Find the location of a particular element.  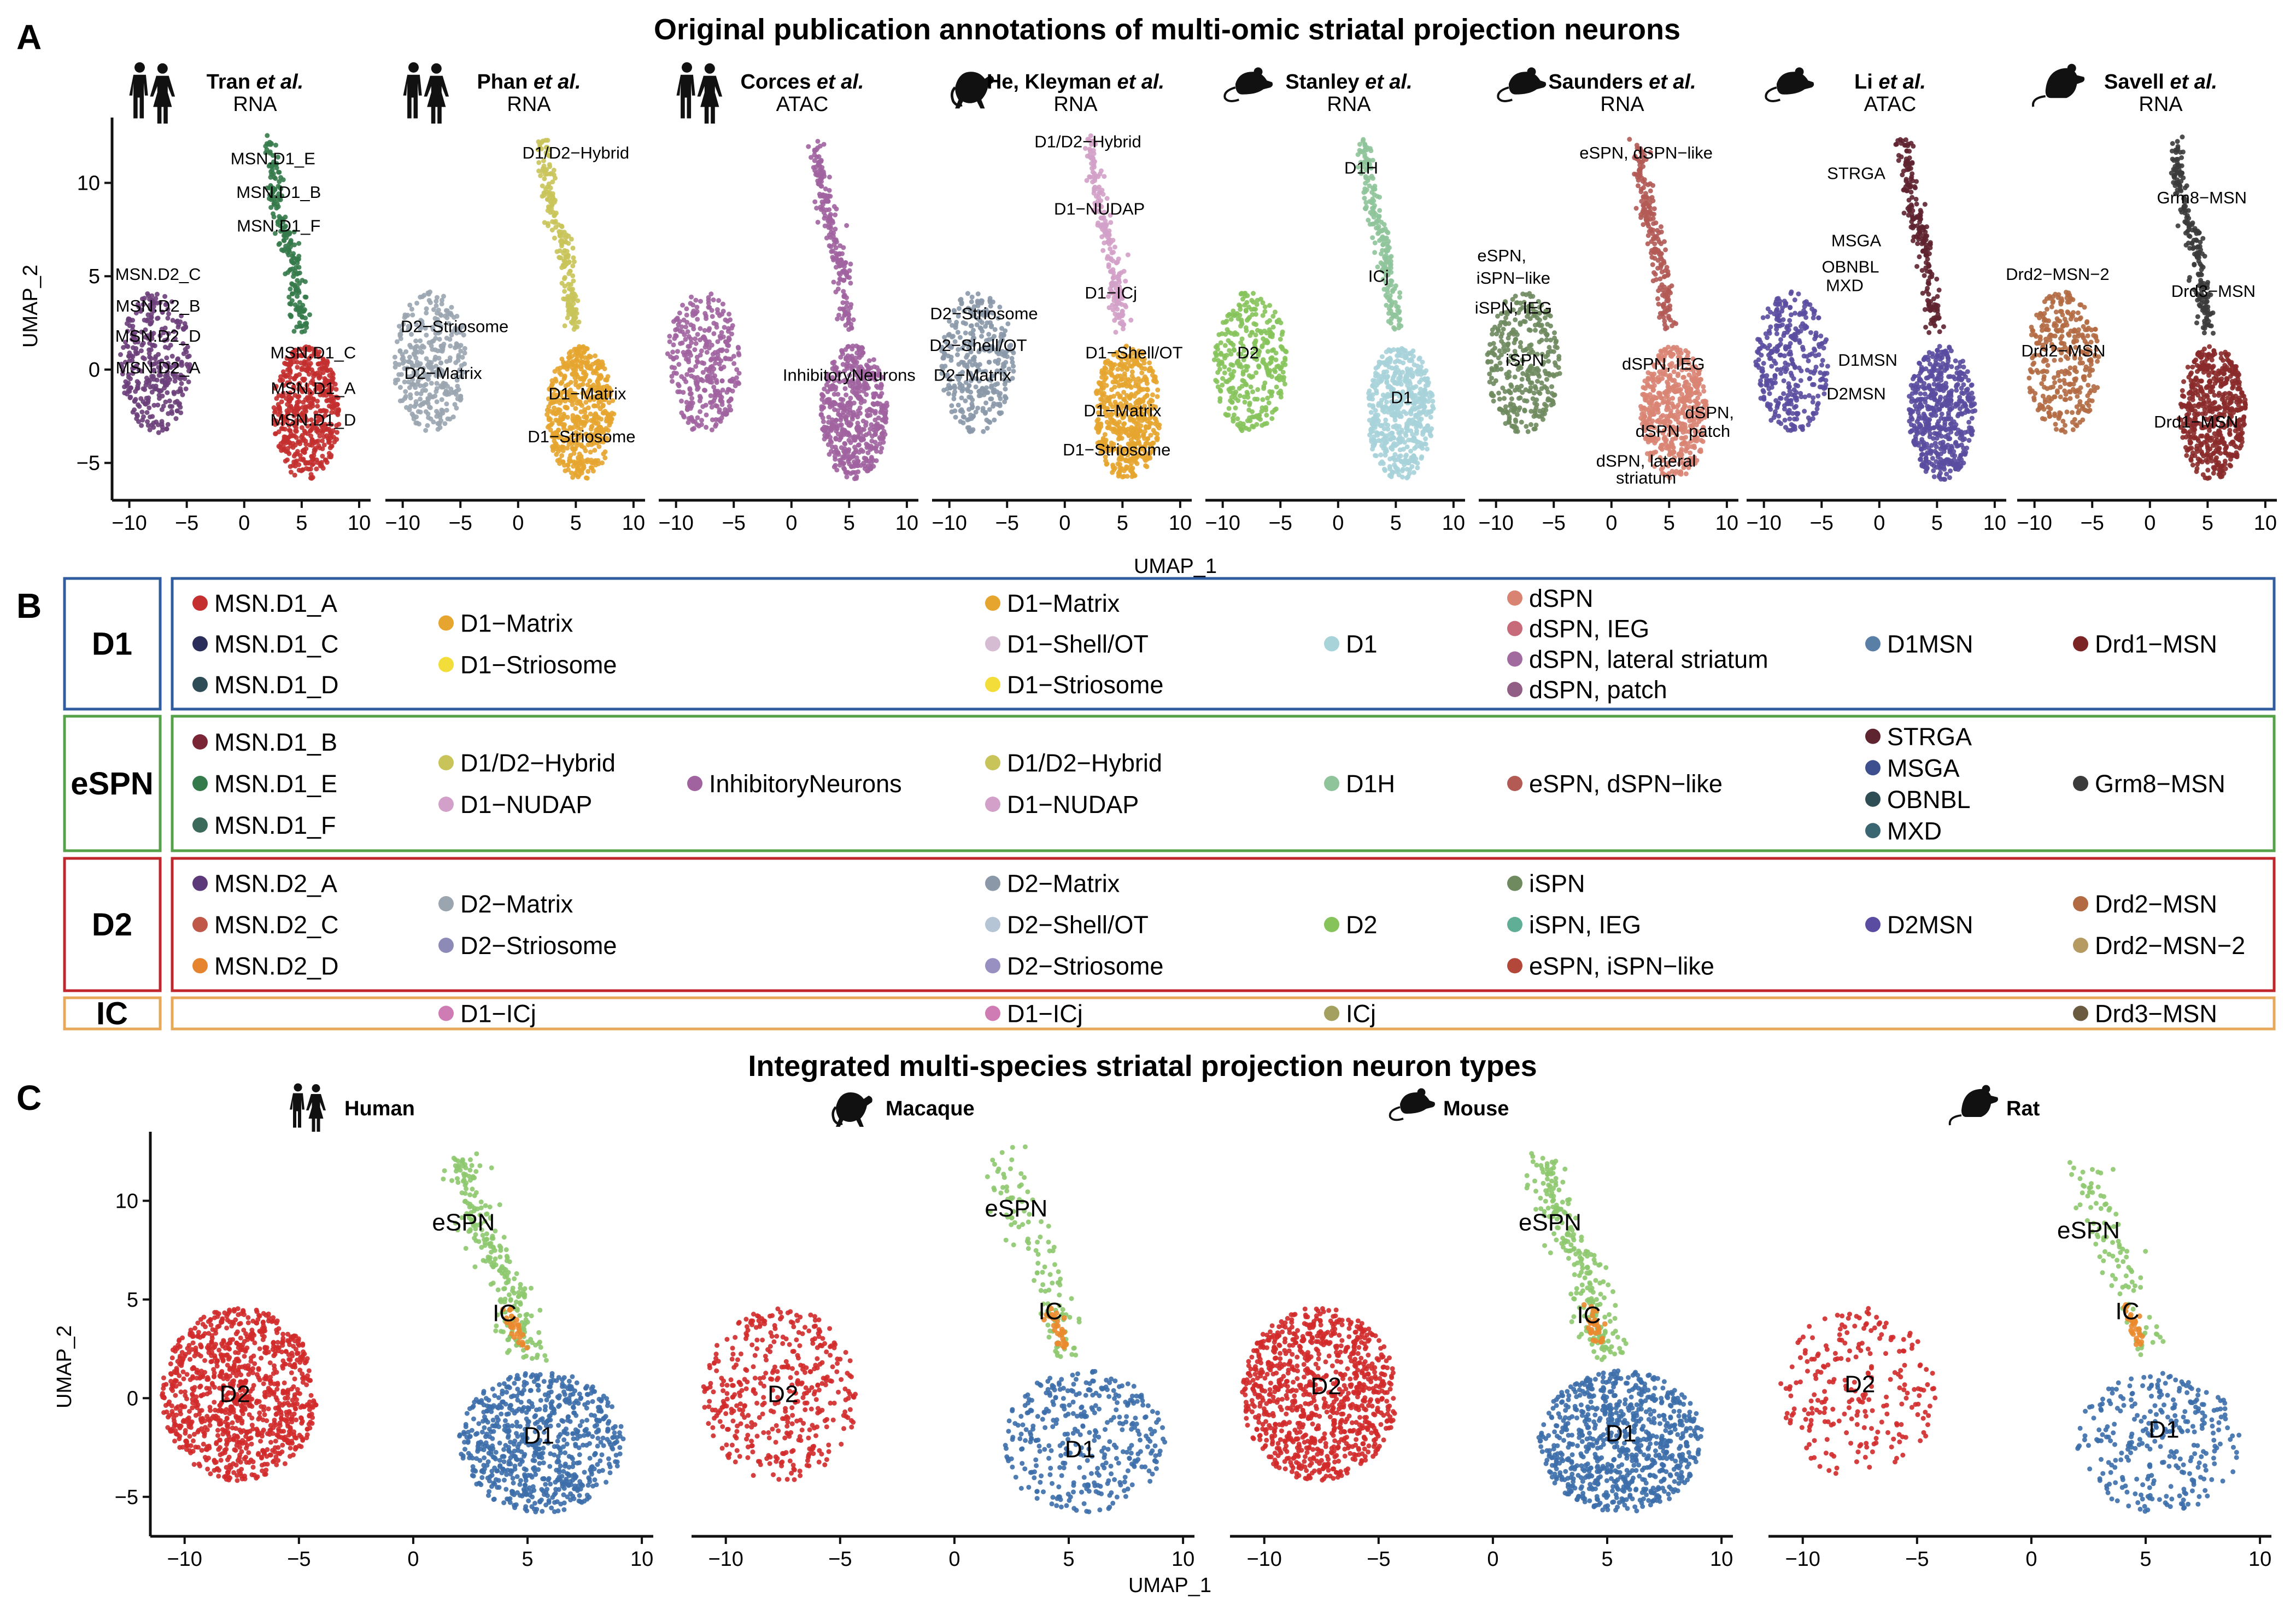

study-name: Phan et al. is located at coordinates (529, 82).